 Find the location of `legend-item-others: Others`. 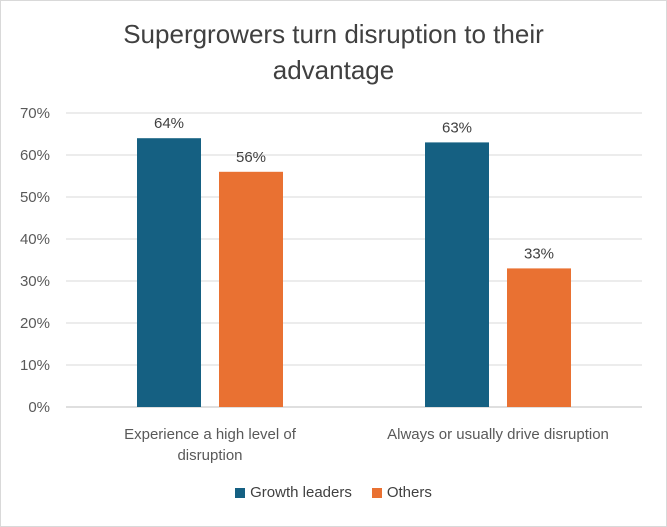

legend-item-others: Others is located at coordinates (401, 492).